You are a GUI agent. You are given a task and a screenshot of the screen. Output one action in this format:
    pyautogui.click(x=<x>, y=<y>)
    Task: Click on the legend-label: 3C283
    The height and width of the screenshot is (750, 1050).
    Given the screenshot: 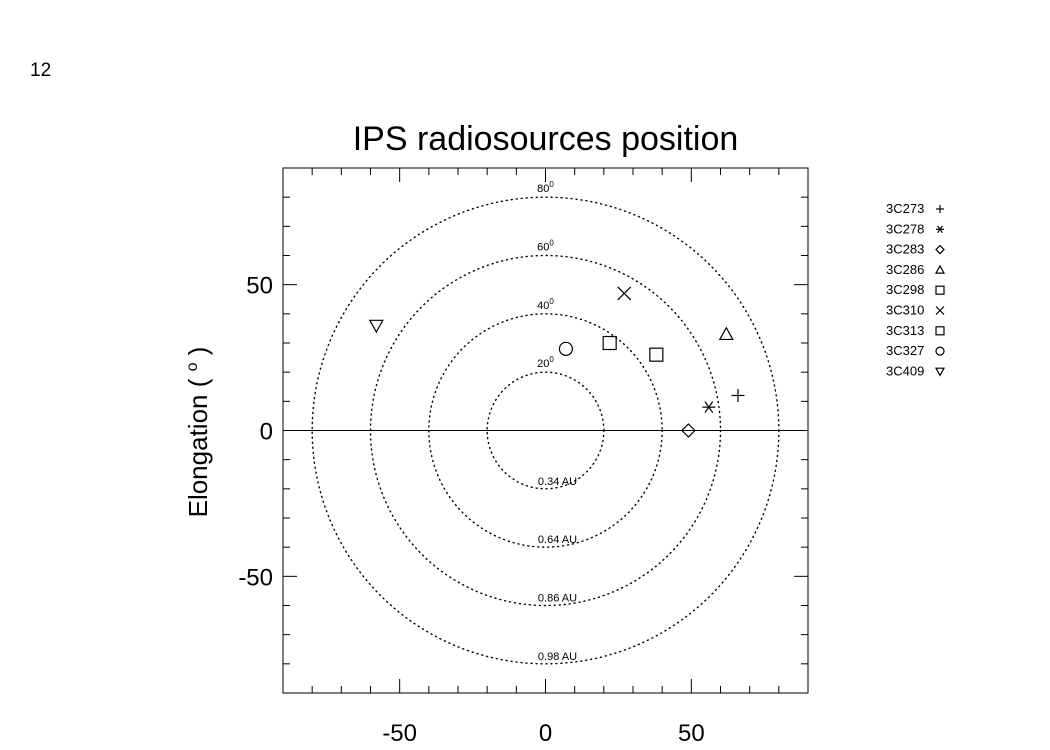 What is the action you would take?
    pyautogui.click(x=905, y=249)
    